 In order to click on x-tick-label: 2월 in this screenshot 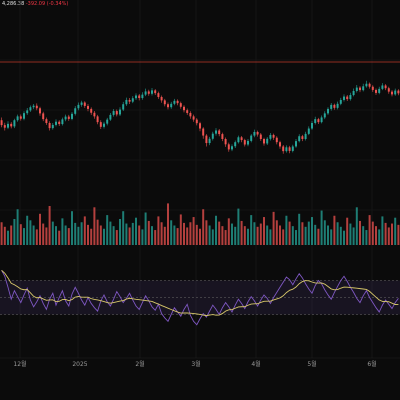, I will do `click(139, 364)`.